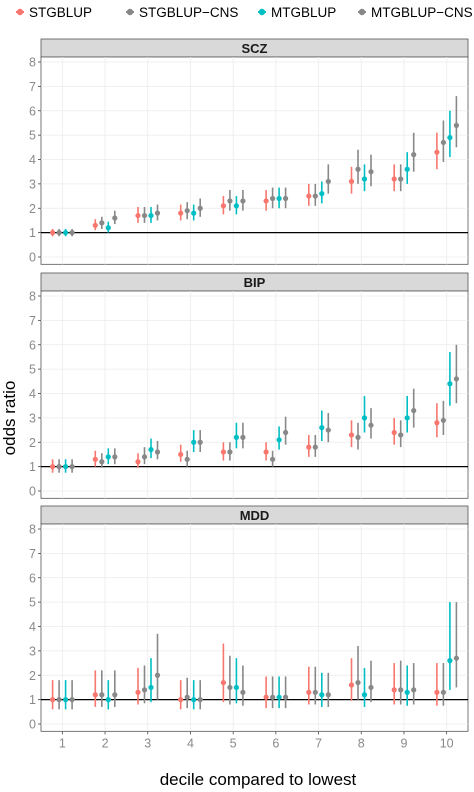  What do you see at coordinates (32, 63) in the screenshot?
I see `y-tick-label: 8` at bounding box center [32, 63].